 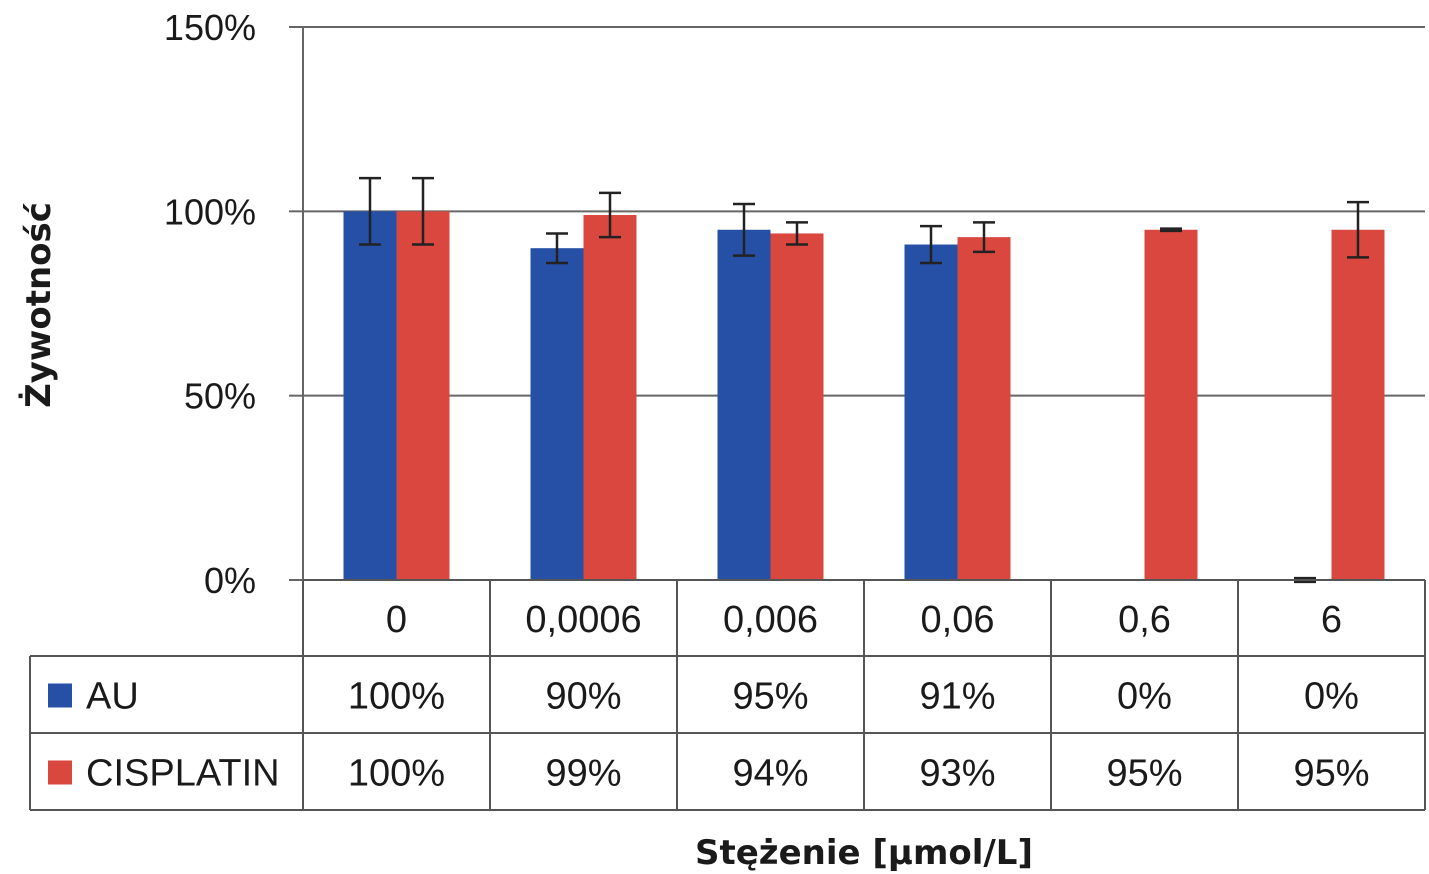 What do you see at coordinates (1331, 620) in the screenshot?
I see `category-label: 6` at bounding box center [1331, 620].